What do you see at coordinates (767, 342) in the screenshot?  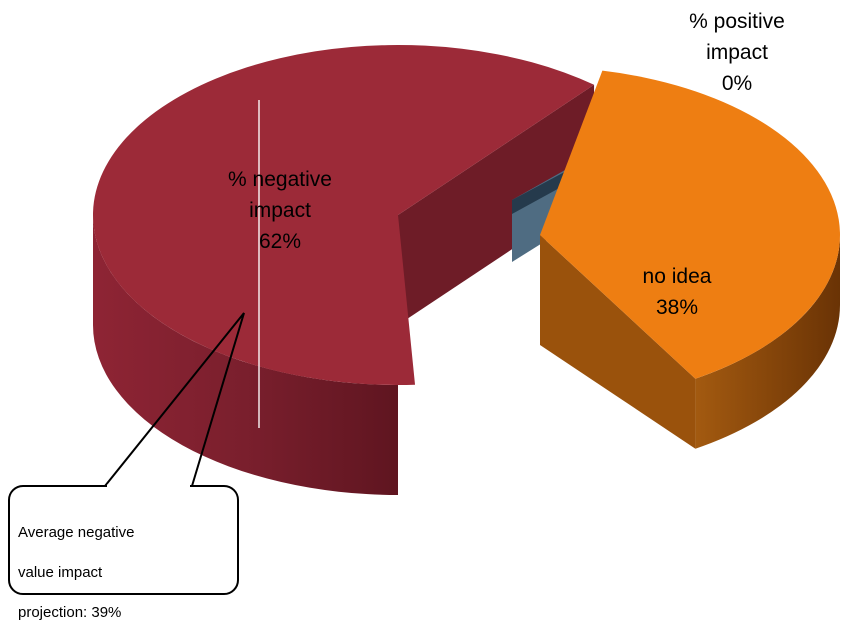 I see `slice-noidea-side` at bounding box center [767, 342].